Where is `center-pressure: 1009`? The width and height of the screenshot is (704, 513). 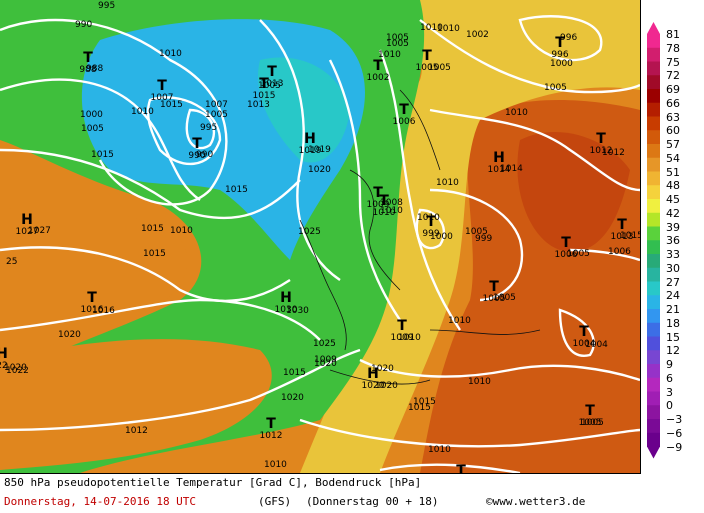
center-pressure: 1009 is located at coordinates (378, 205).